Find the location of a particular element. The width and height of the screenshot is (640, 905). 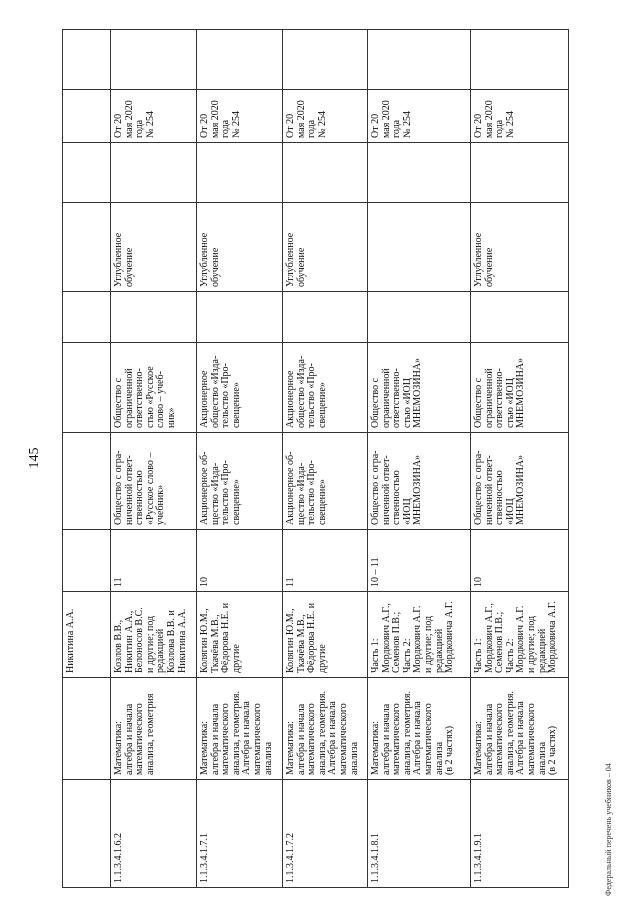

cell-code is located at coordinates (86, 833).